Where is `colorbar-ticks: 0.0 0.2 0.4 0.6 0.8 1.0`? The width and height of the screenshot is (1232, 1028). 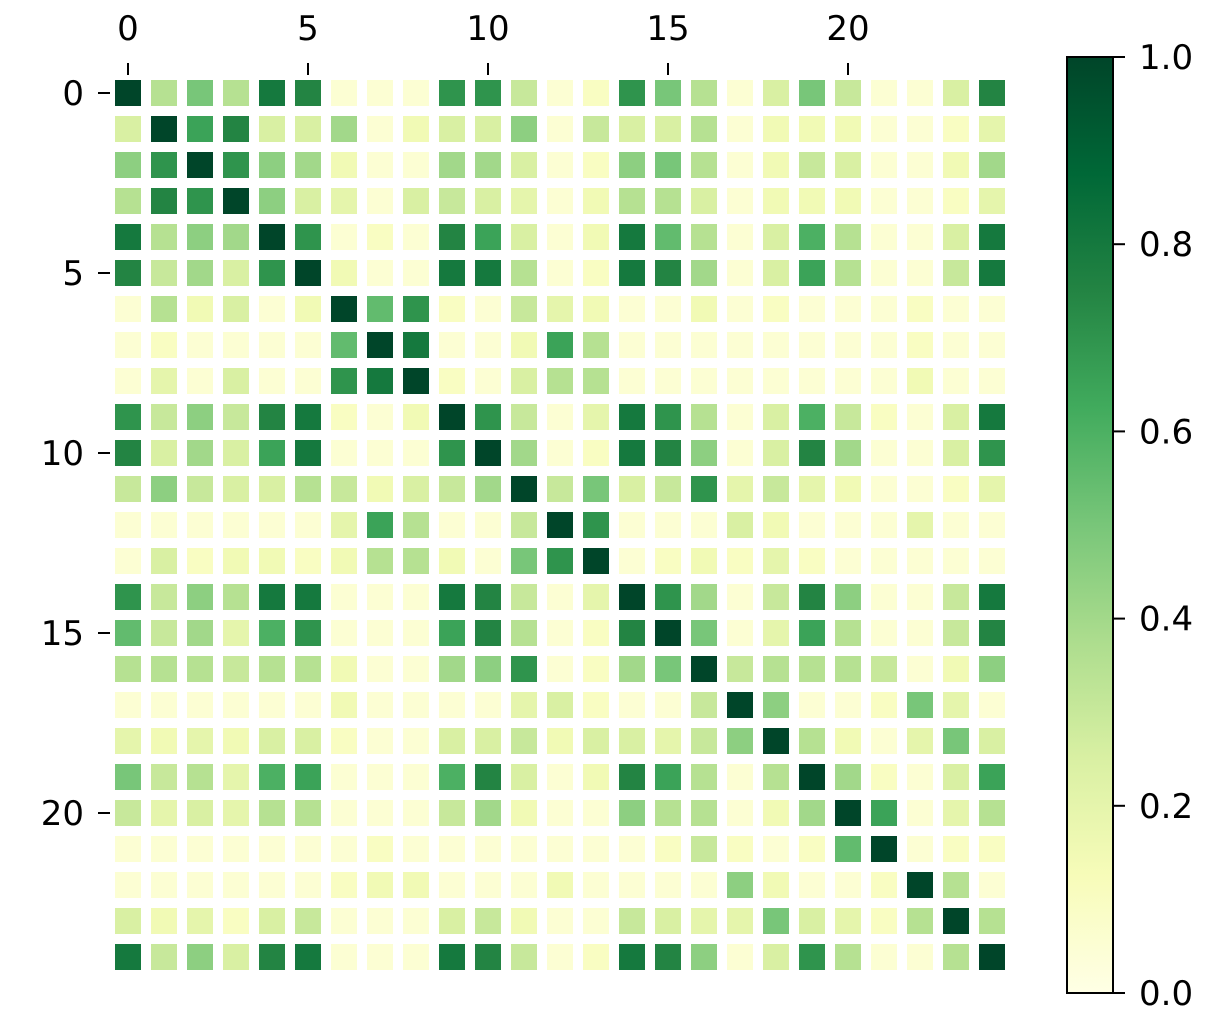
colorbar-ticks: 0.0 0.2 0.4 0.6 0.8 1.0 is located at coordinates (1153, 526).